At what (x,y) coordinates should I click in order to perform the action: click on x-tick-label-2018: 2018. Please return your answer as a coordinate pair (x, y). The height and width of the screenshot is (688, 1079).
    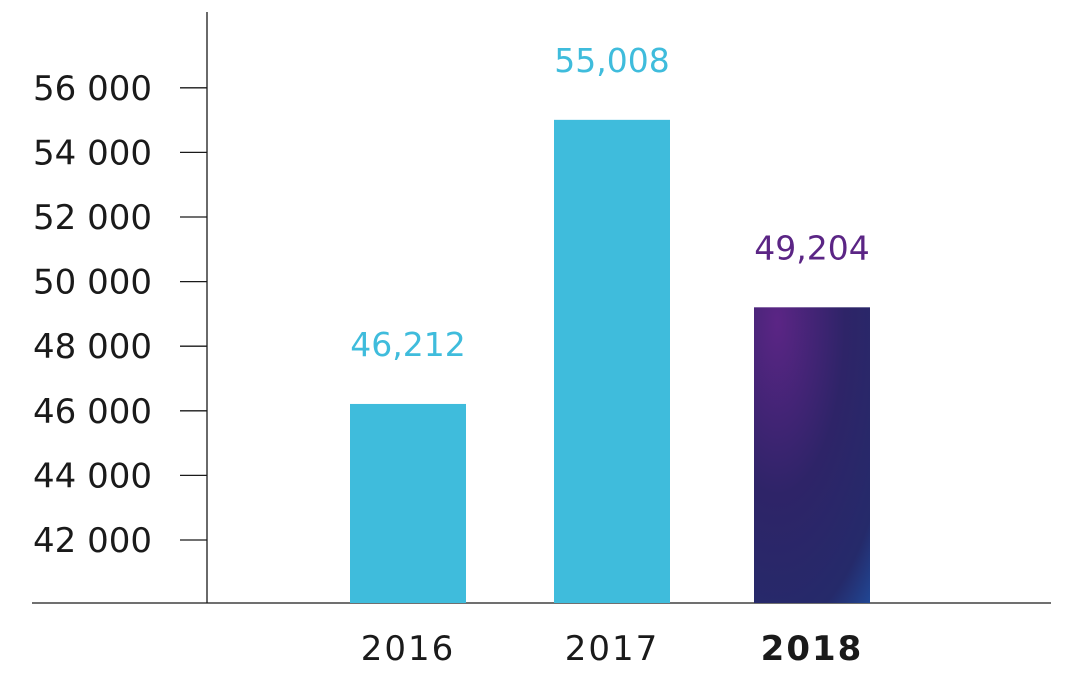
    Looking at the image, I should click on (812, 649).